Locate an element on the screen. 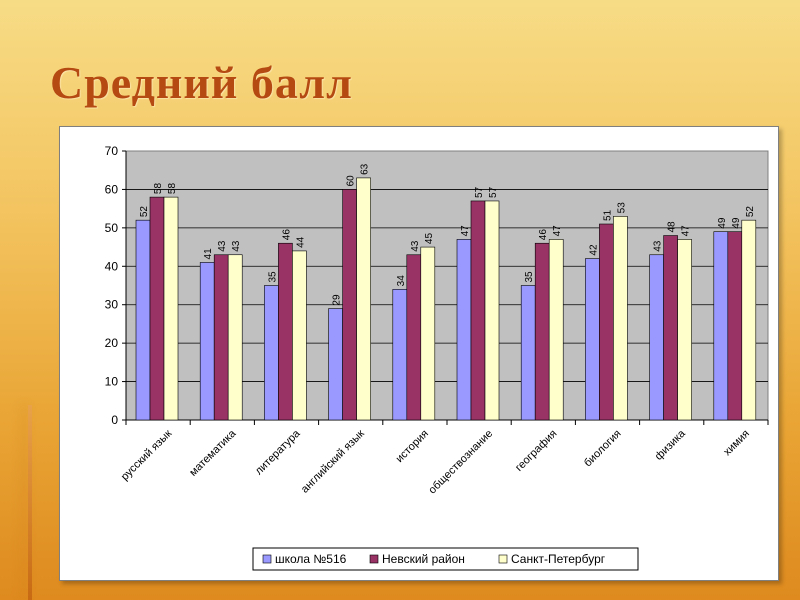  category-label: обществознание is located at coordinates (460, 462).